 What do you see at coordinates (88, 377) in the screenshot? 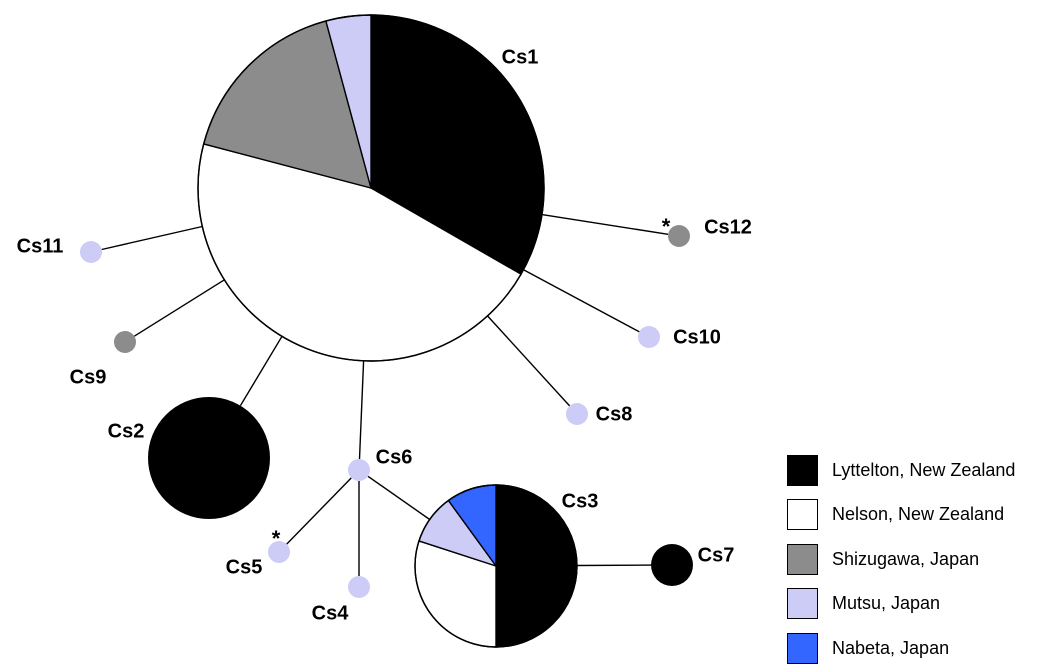
I see `label-cs9: Cs9` at bounding box center [88, 377].